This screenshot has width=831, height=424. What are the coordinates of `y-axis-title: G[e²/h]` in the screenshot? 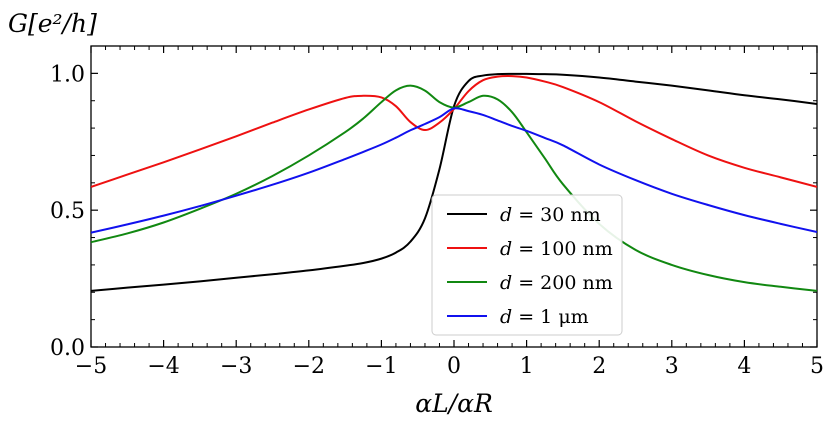 It's located at (52, 23).